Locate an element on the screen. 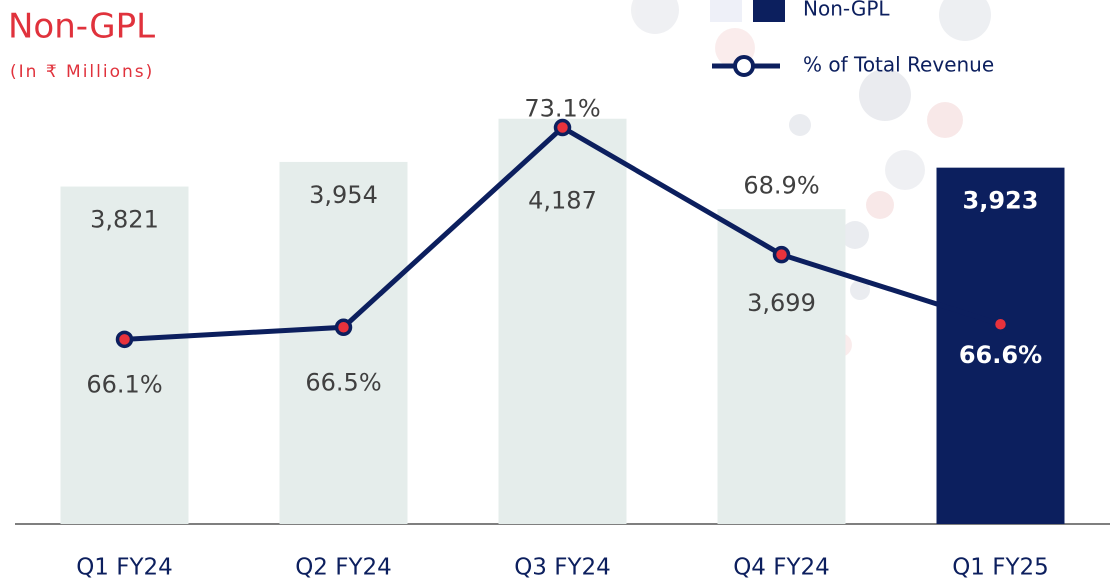  data-label: 73.1% is located at coordinates (562, 109).